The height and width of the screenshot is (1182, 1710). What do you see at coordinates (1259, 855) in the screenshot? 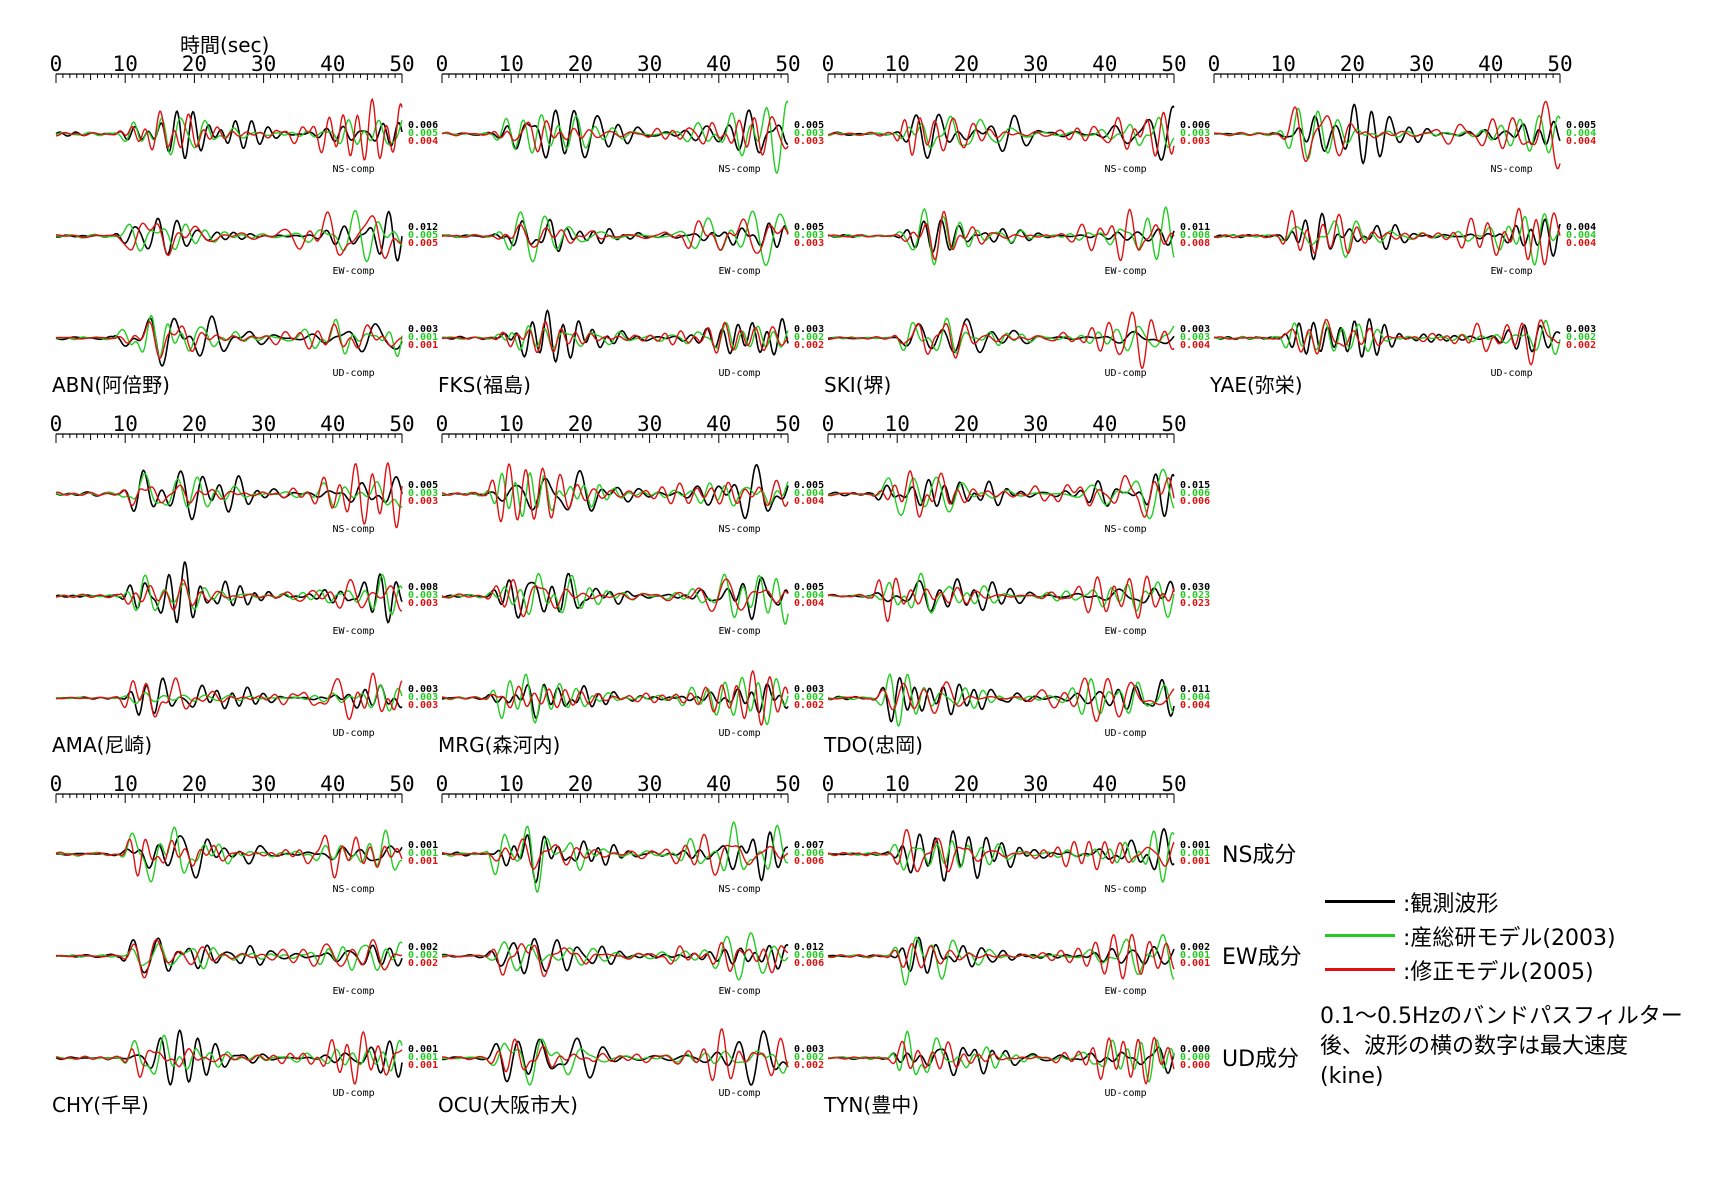
I see `row-side-label-ns: NS成分` at bounding box center [1259, 855].